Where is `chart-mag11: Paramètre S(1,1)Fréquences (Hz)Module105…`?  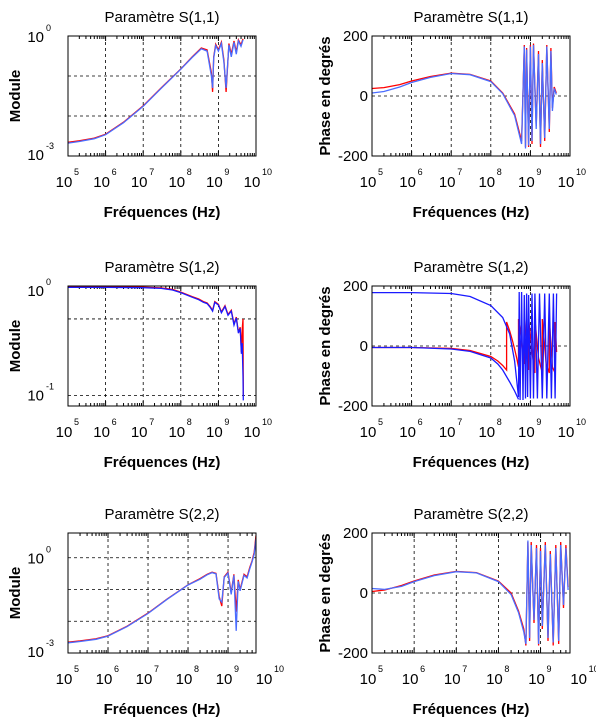
chart-mag11: Paramètre S(1,1)Fréquences (Hz)Module105… is located at coordinates (139, 115).